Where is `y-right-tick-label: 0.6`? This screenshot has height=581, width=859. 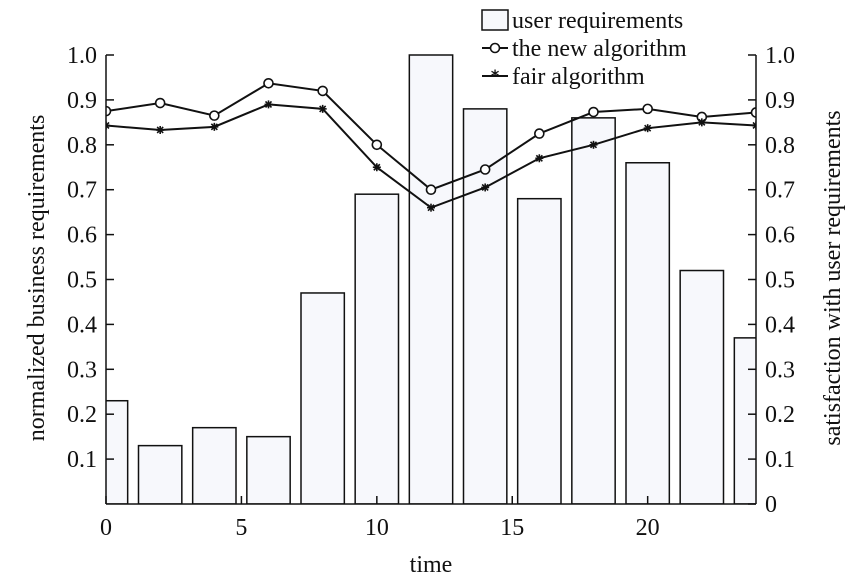
y-right-tick-label: 0.6 is located at coordinates (780, 236).